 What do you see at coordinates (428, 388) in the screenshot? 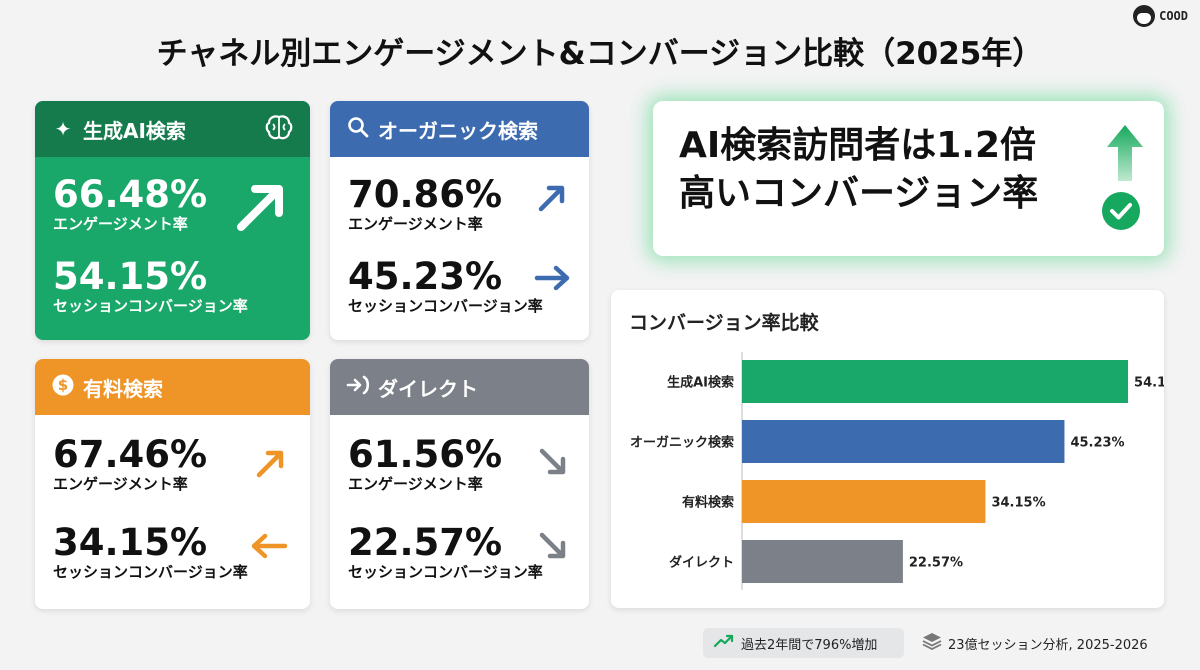
I see `card-title: ダイレクト` at bounding box center [428, 388].